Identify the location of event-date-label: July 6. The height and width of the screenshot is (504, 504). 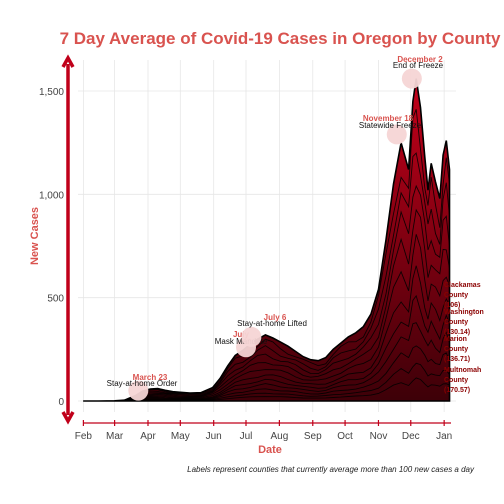
(275, 317).